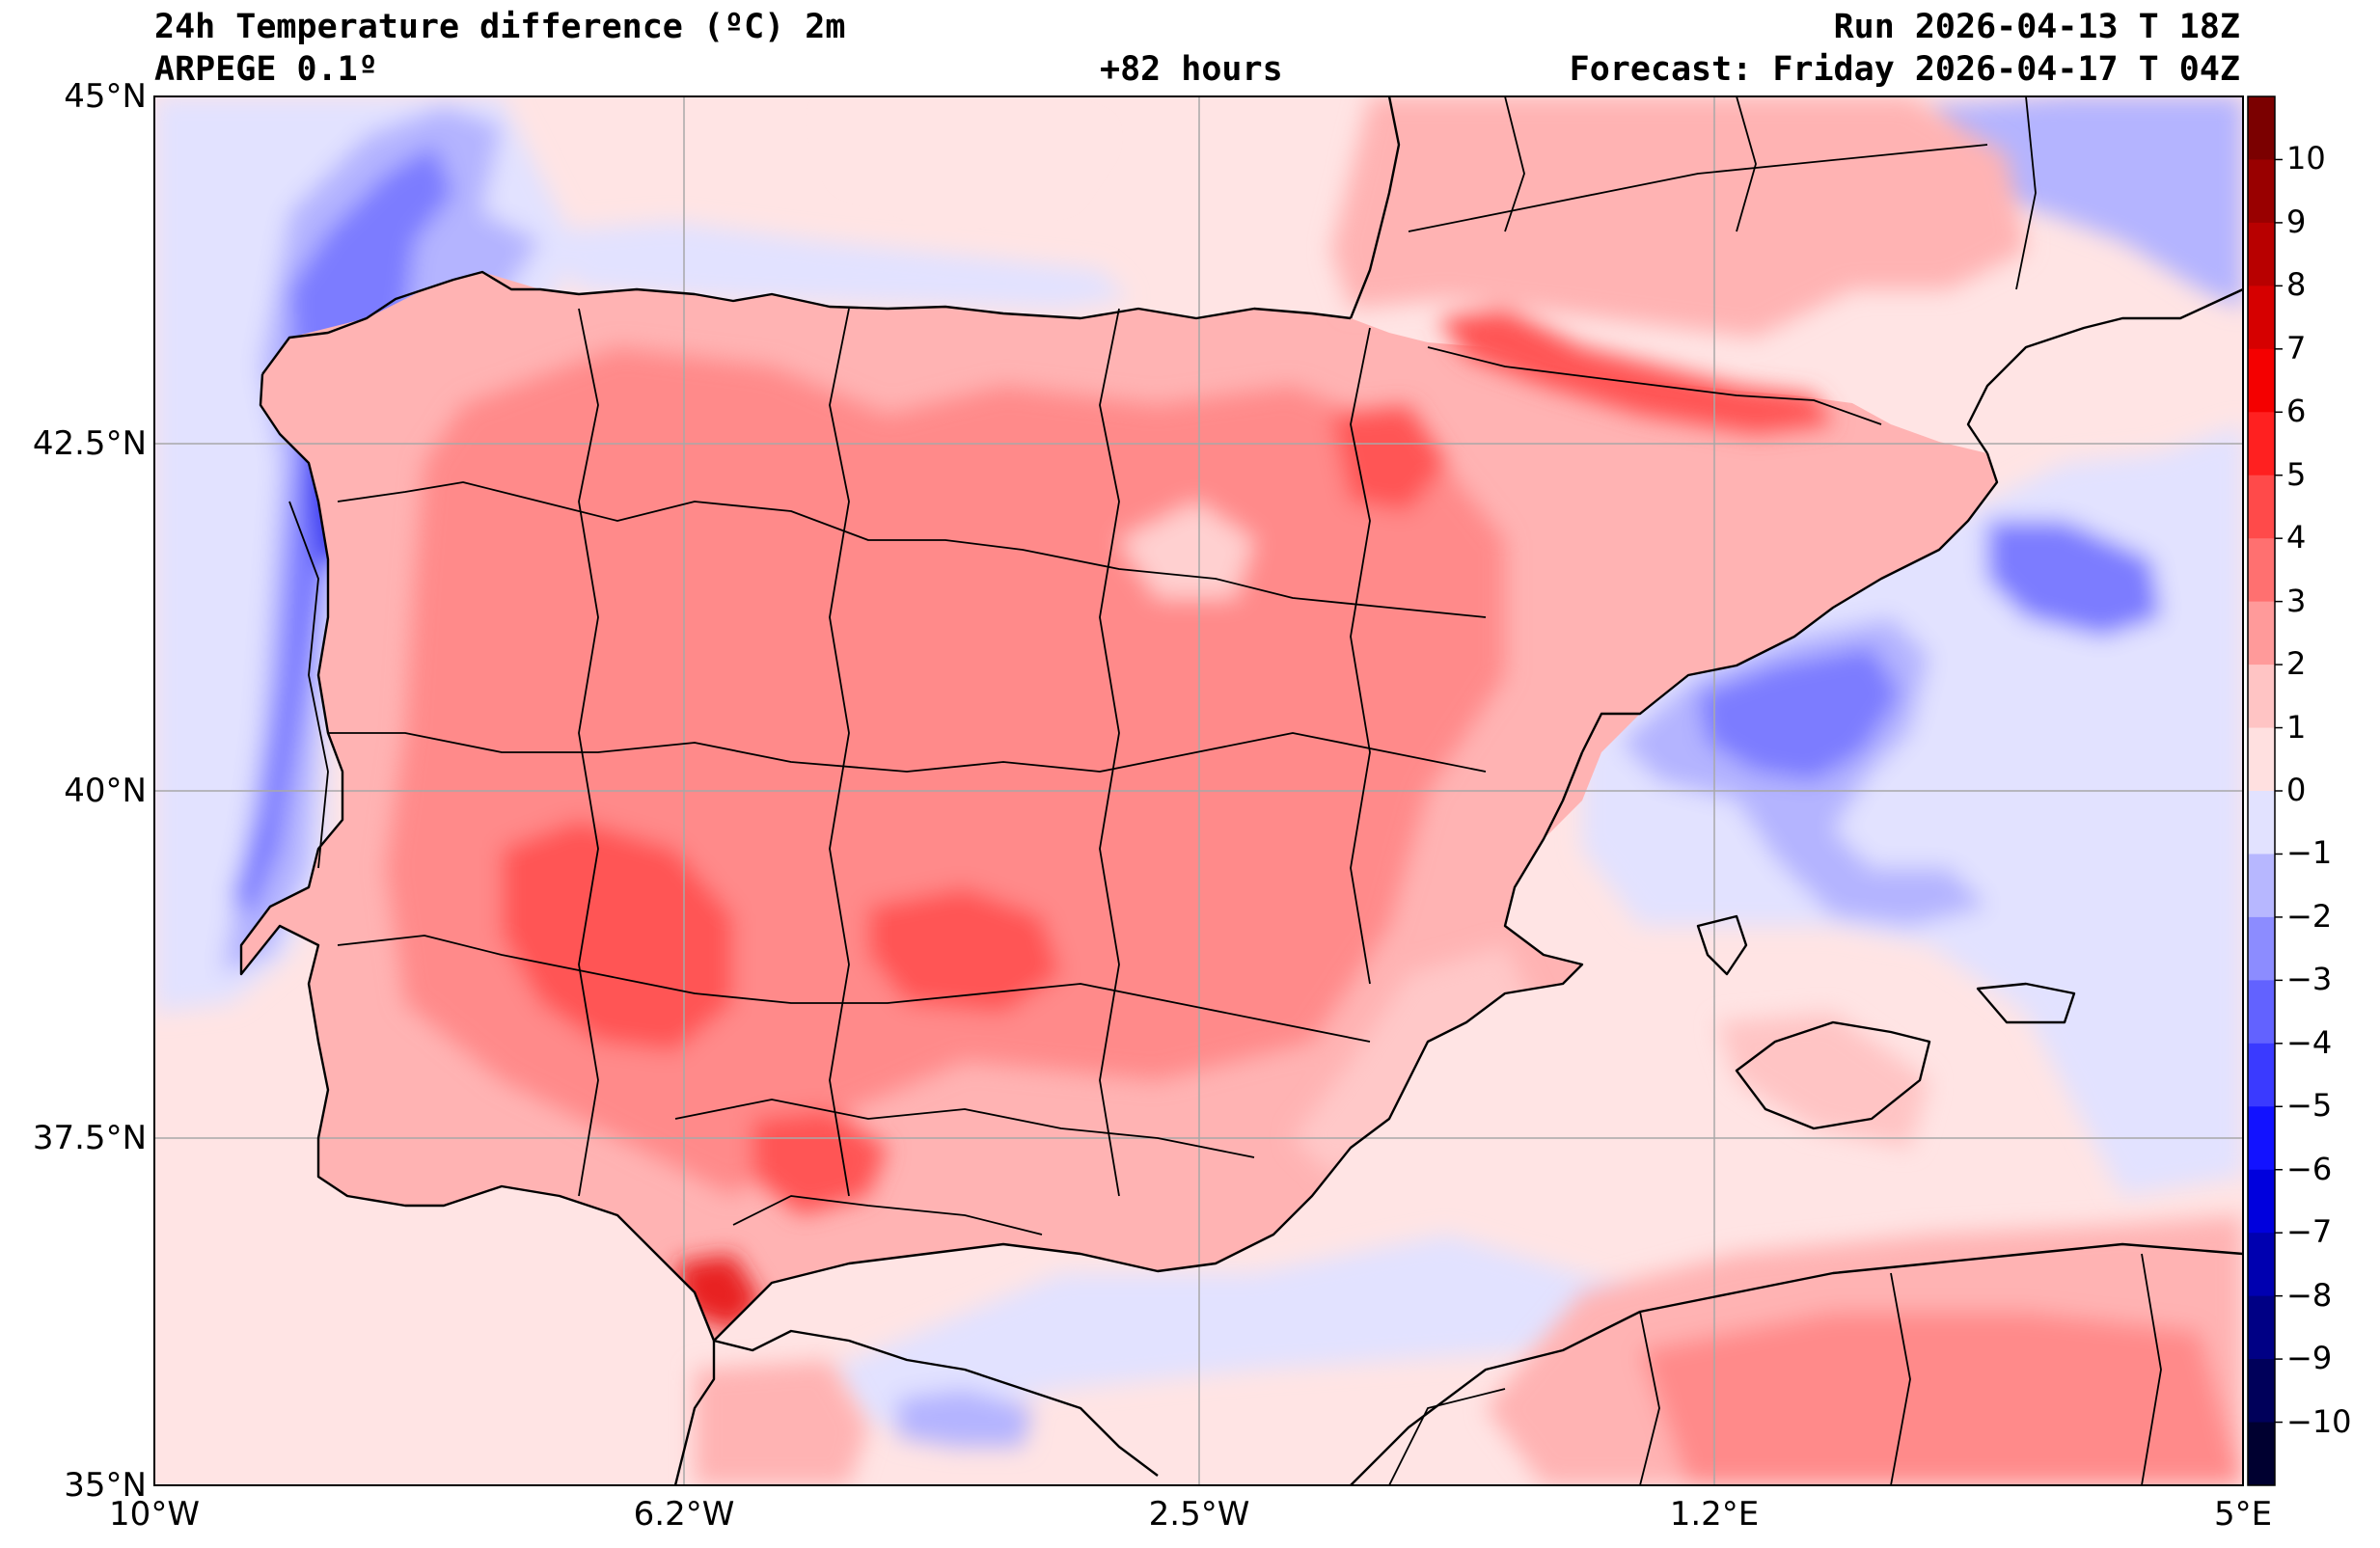 This screenshot has height=1548, width=2380. Describe the element at coordinates (965, 1418) in the screenshot. I see `cool-area-alboran-mid` at that location.